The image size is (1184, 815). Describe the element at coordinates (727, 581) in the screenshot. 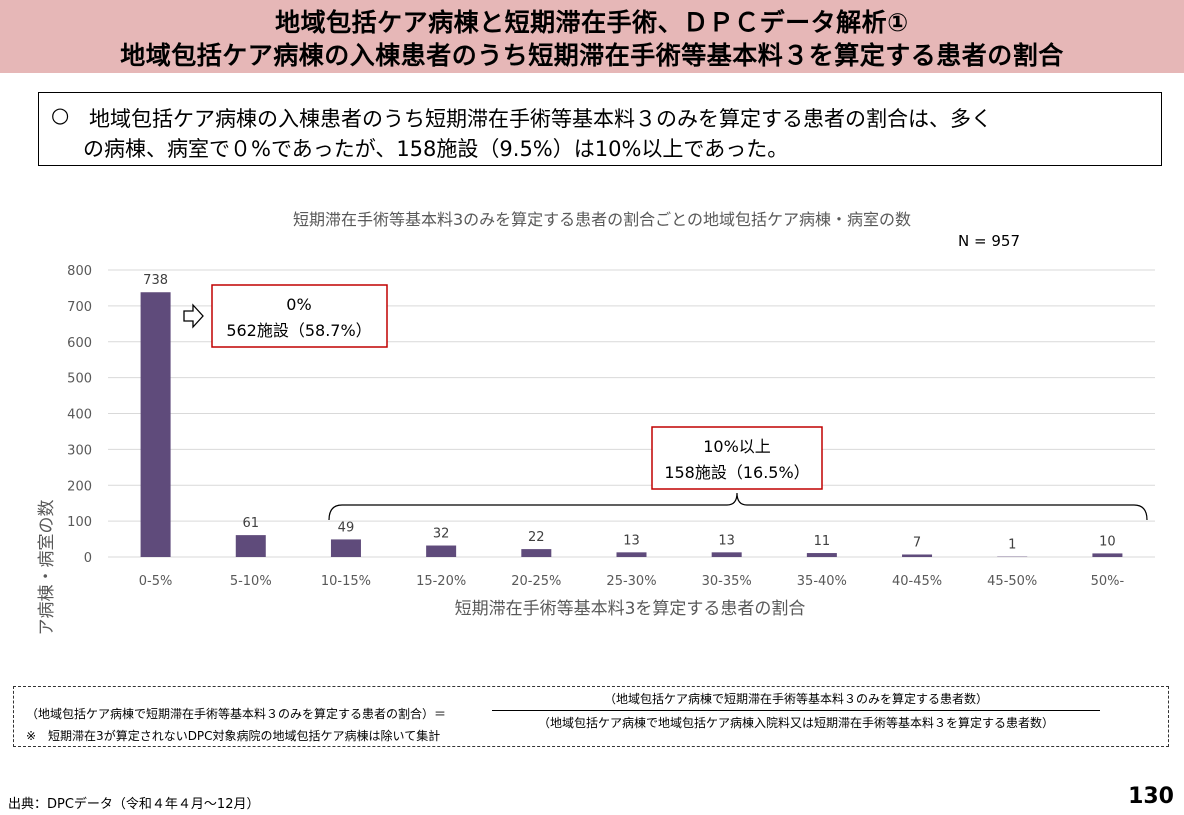

I see `x-tick-label: 30-35%` at that location.